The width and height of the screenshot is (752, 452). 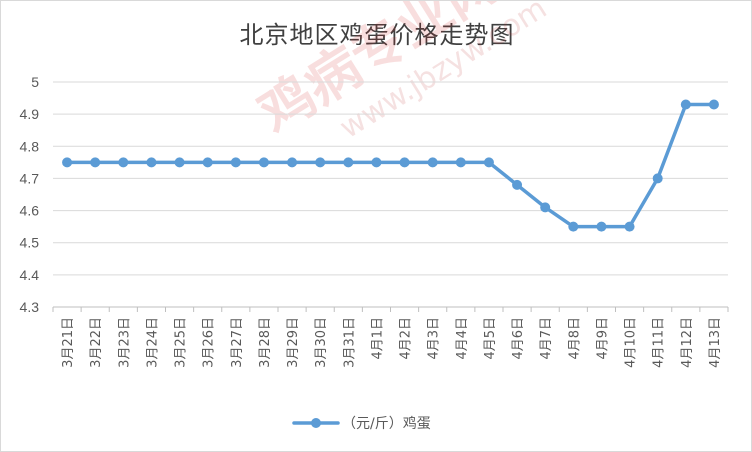 What do you see at coordinates (30, 211) in the screenshot?
I see `y-tick-label: 4.6` at bounding box center [30, 211].